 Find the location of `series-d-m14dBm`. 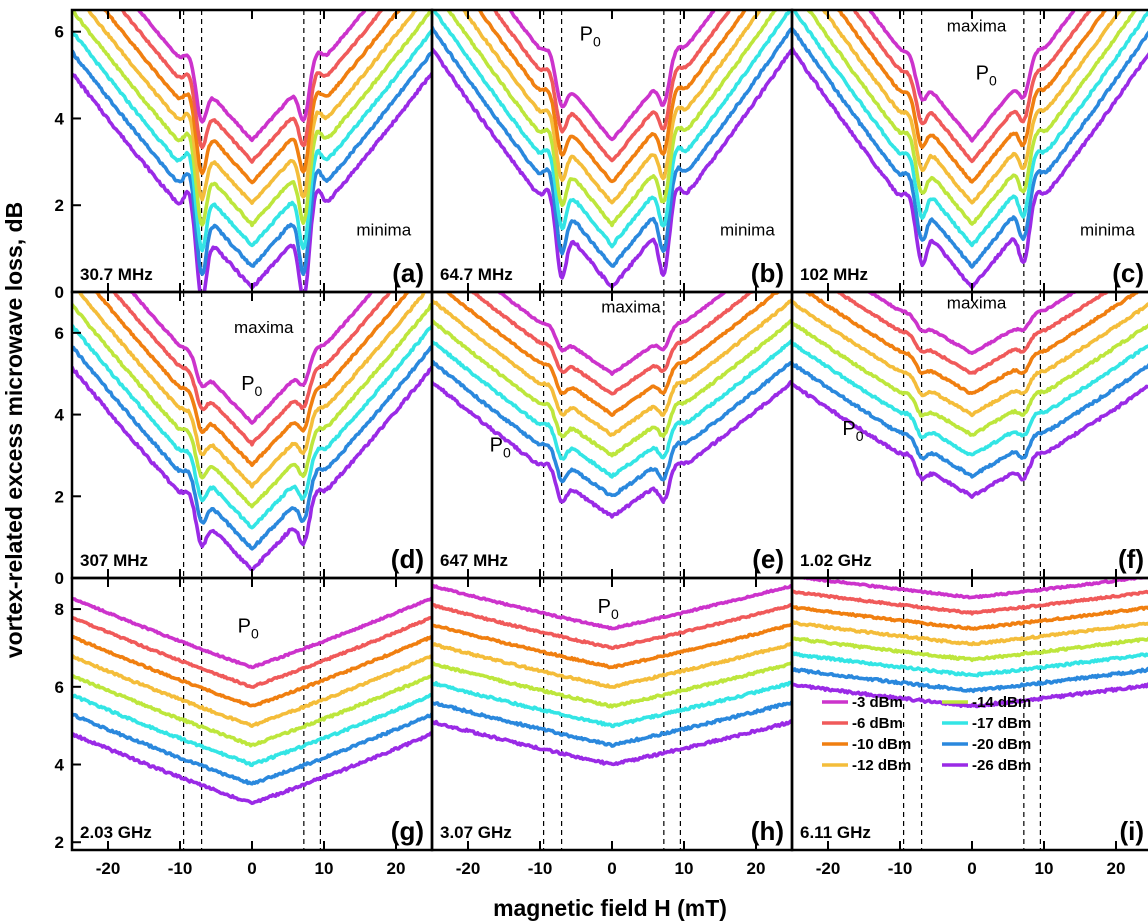

series-d-m14dBm is located at coordinates (252, 405).